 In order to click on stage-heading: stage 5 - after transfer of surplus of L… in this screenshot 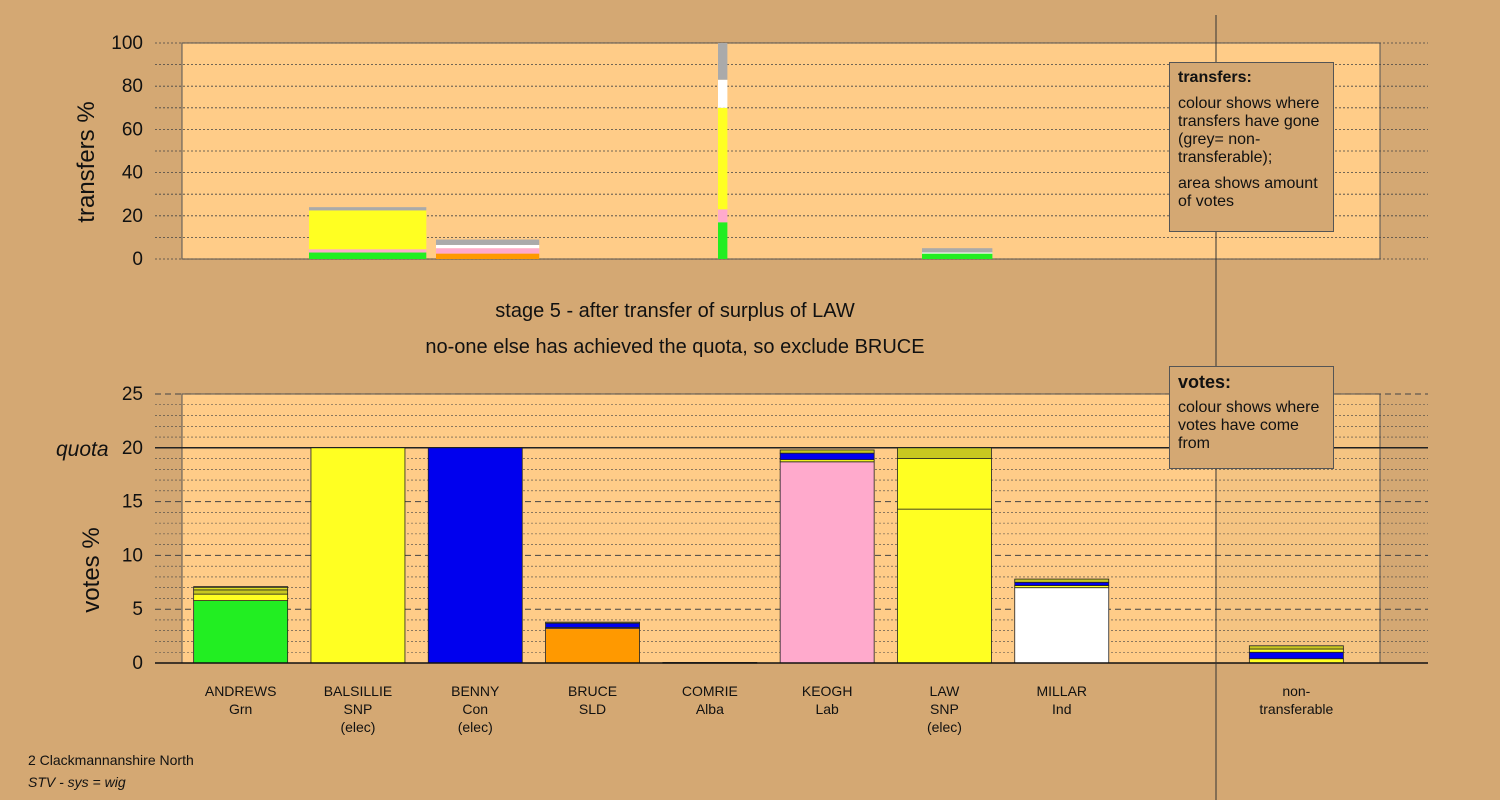, I will do `click(675, 311)`.